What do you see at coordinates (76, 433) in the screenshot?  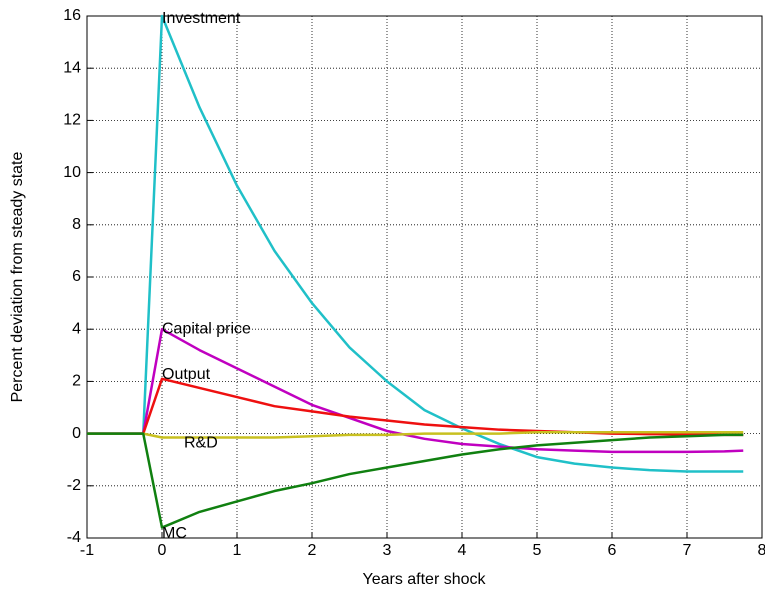 I see `y-tick-label: 0` at bounding box center [76, 433].